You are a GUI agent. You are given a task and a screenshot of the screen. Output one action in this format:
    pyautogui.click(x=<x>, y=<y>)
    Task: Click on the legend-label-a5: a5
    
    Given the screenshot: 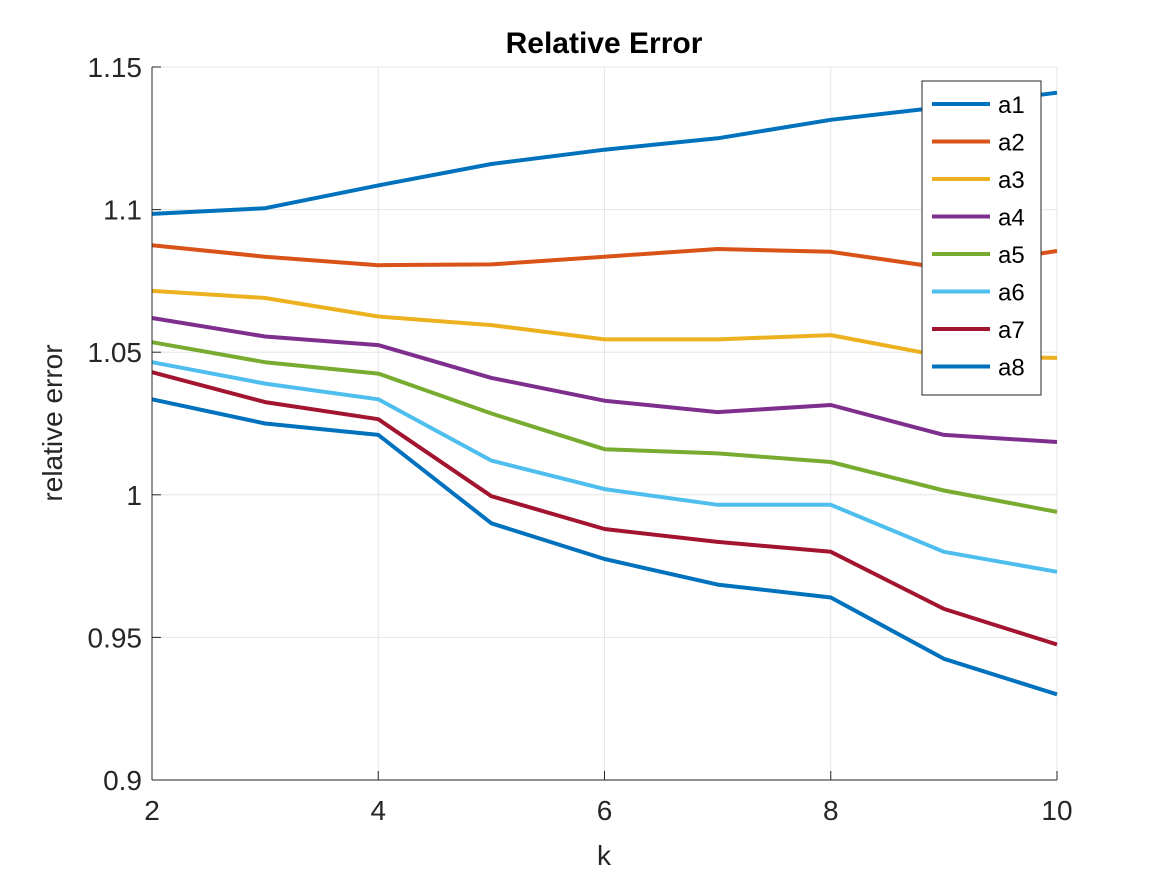 What is the action you would take?
    pyautogui.click(x=1011, y=255)
    